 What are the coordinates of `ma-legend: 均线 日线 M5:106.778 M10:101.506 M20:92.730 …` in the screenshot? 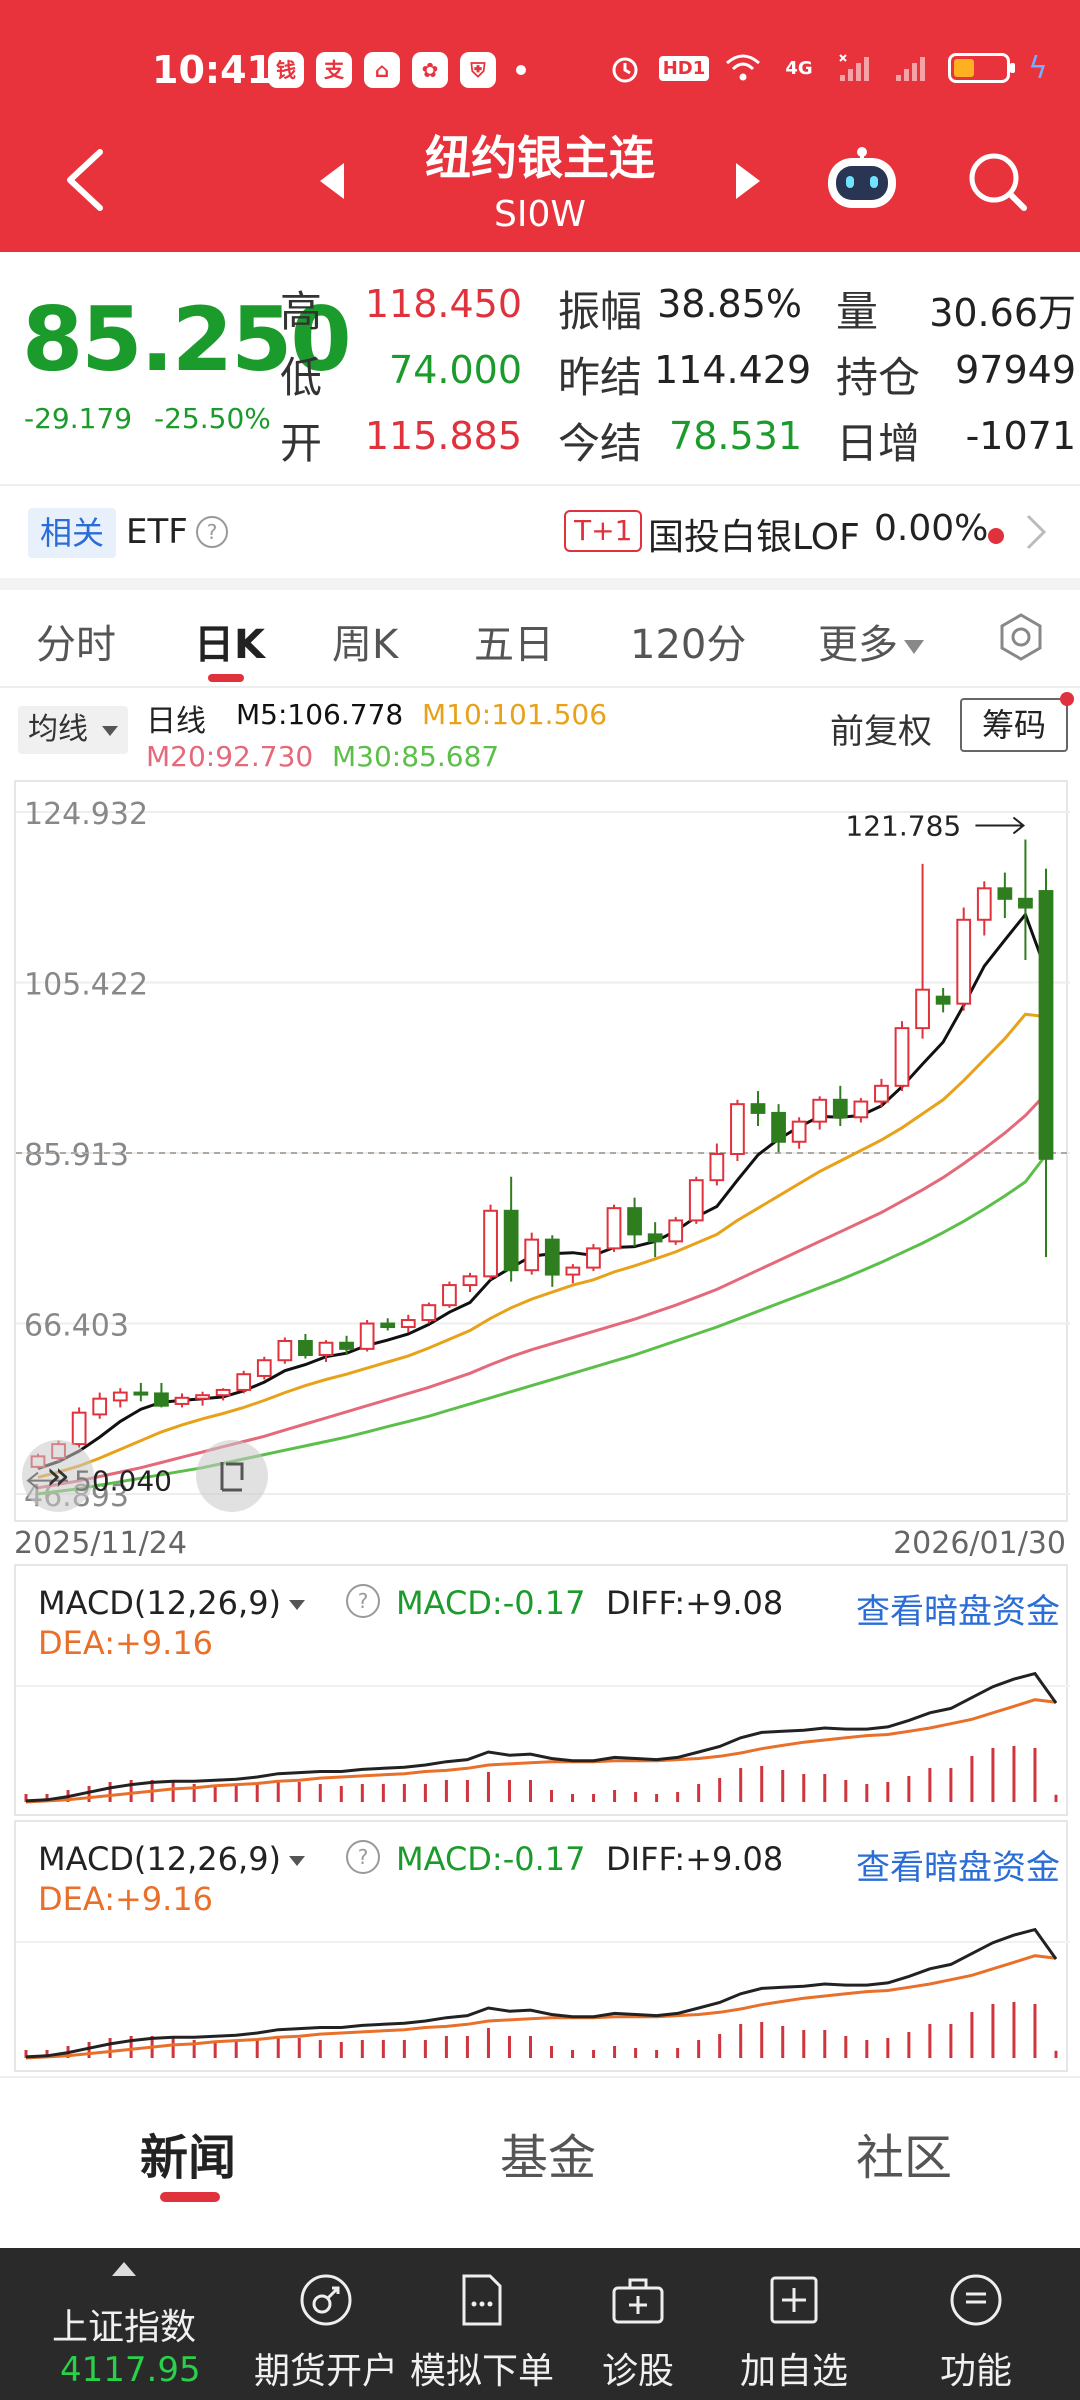 It's located at (540, 734).